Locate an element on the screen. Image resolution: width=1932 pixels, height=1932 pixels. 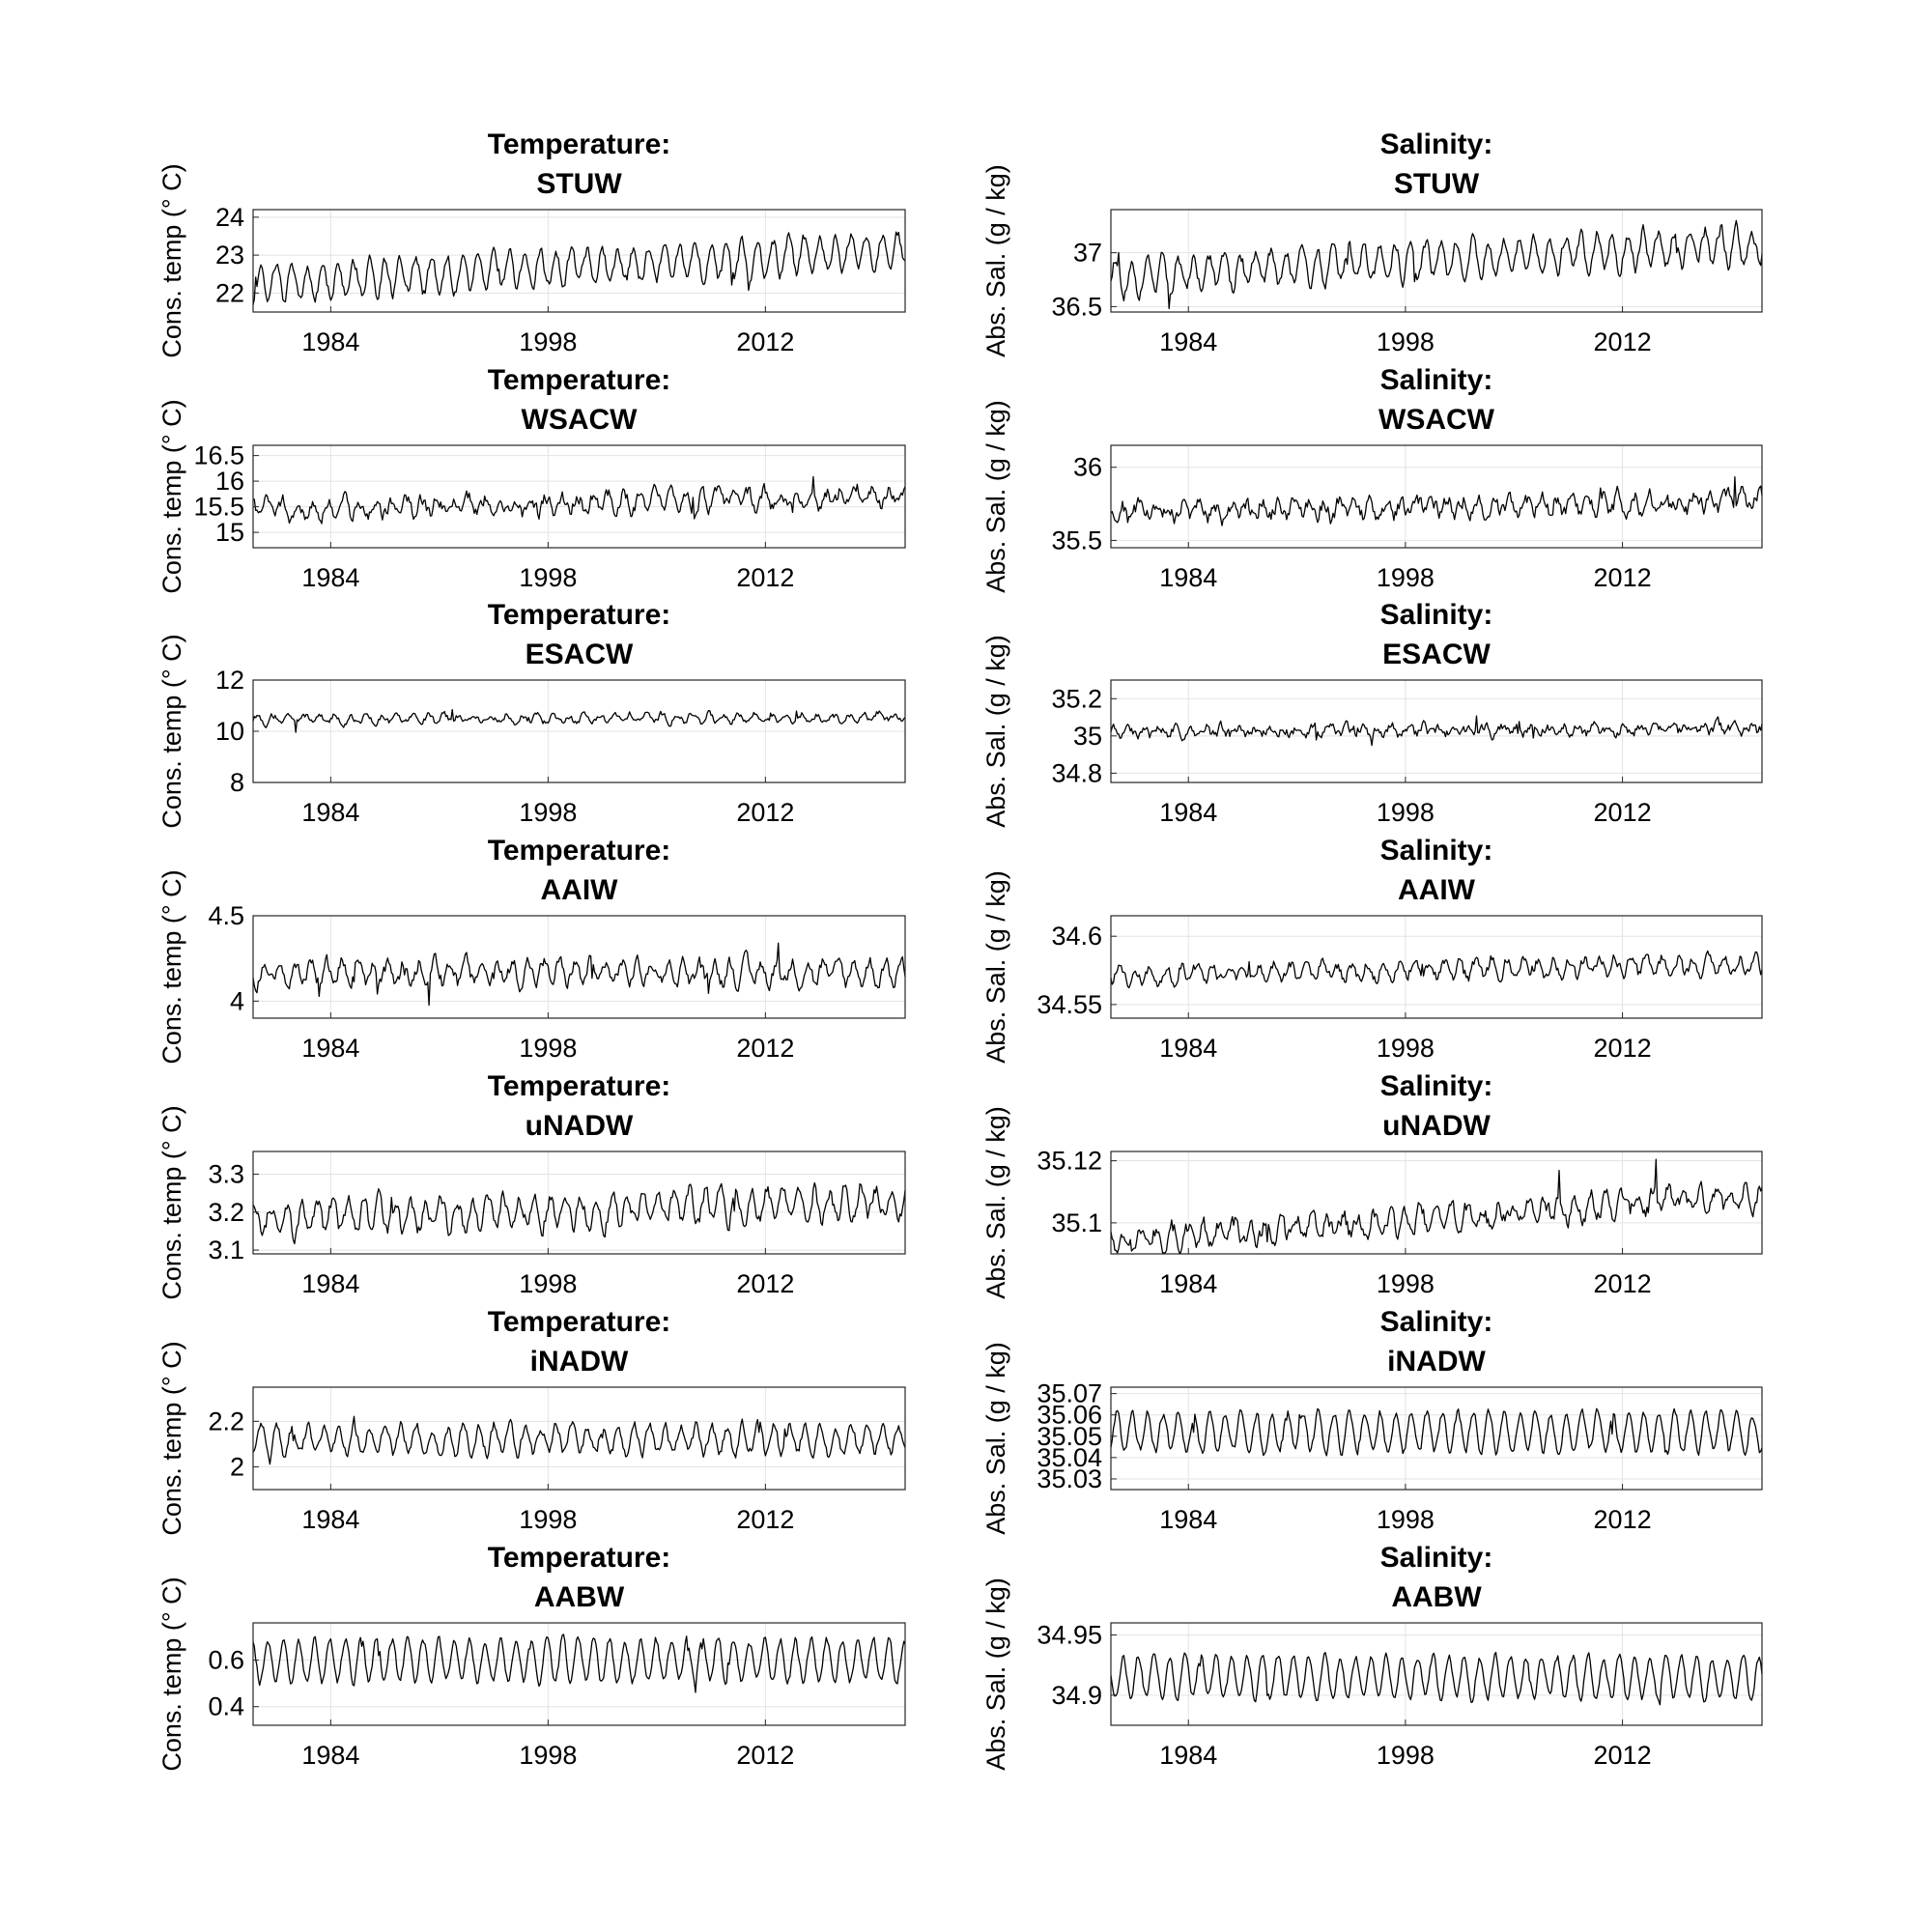
y-tick-label: 3.2 is located at coordinates (226, 1212).